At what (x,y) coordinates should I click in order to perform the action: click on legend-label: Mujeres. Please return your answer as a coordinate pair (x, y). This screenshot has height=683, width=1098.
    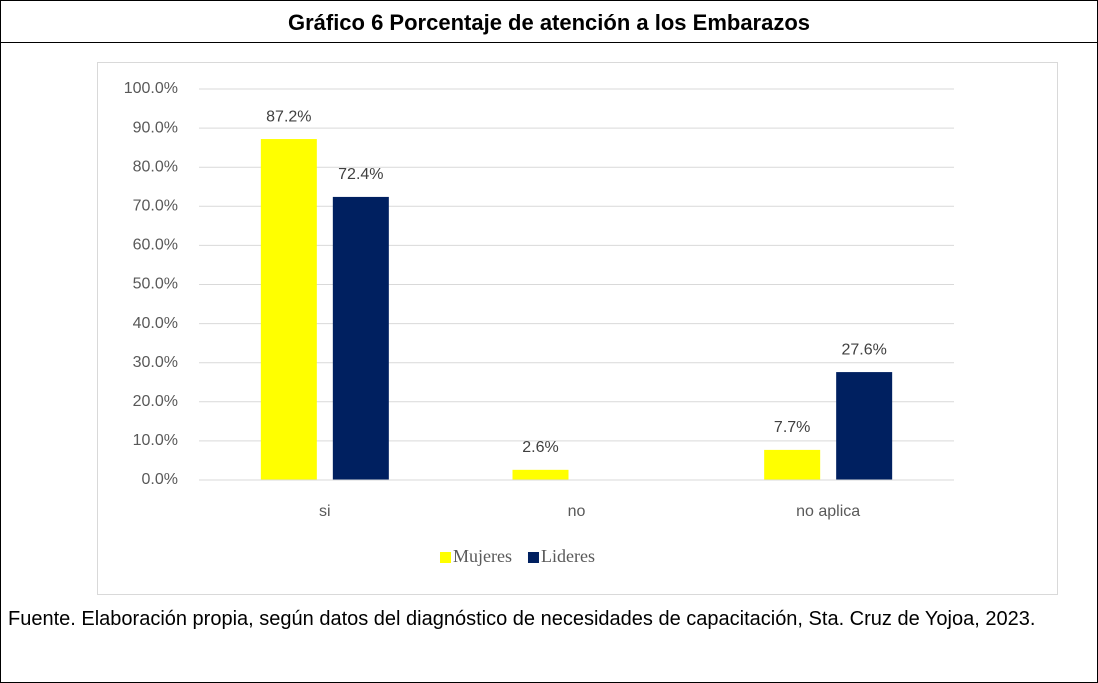
    Looking at the image, I should click on (482, 556).